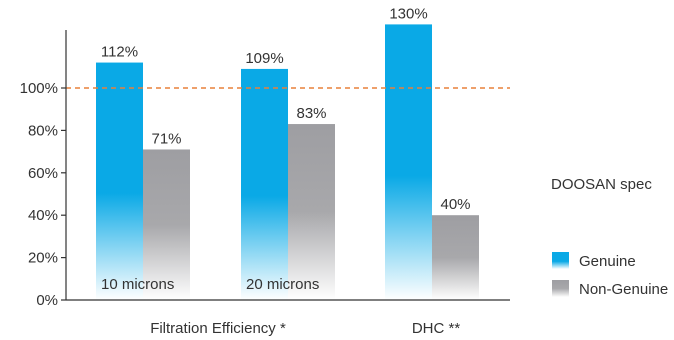  Describe the element at coordinates (607, 261) in the screenshot. I see `legend-label-genuine: Genuine` at that location.